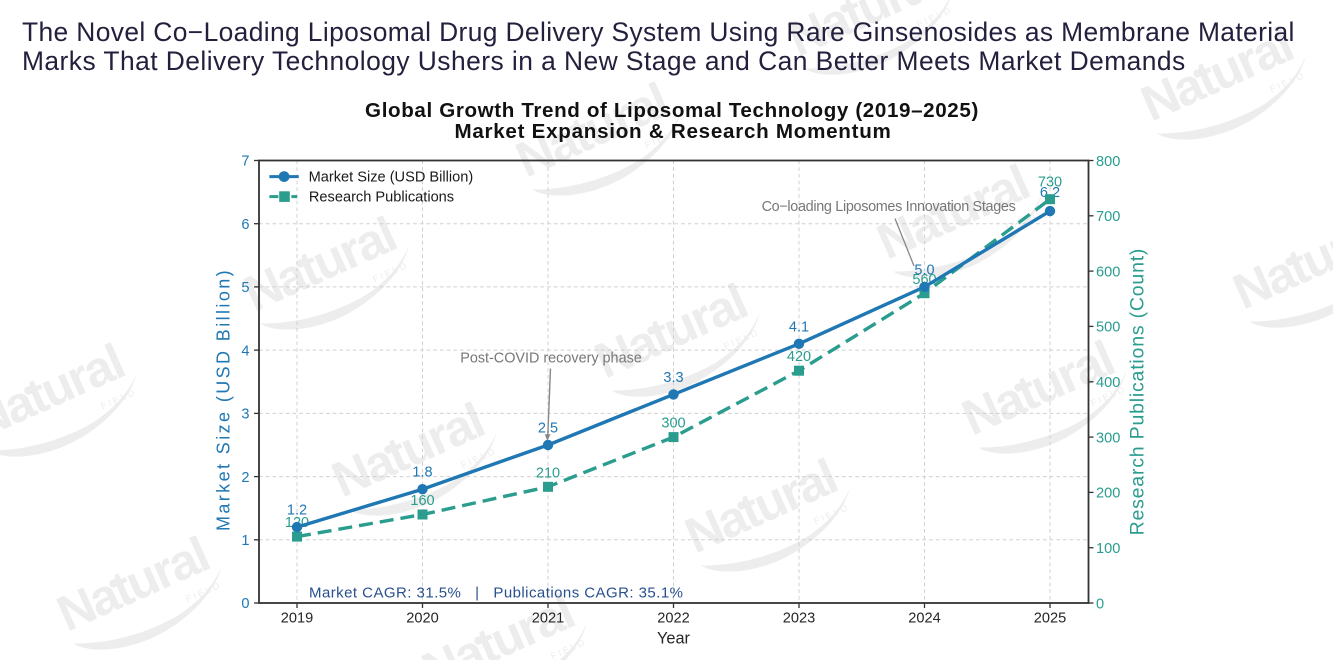  Describe the element at coordinates (889, 207) in the screenshot. I see `svg-text:Co−loading Liposomes Innovatio: Co−loading Liposomes Innovation Stages` at that location.